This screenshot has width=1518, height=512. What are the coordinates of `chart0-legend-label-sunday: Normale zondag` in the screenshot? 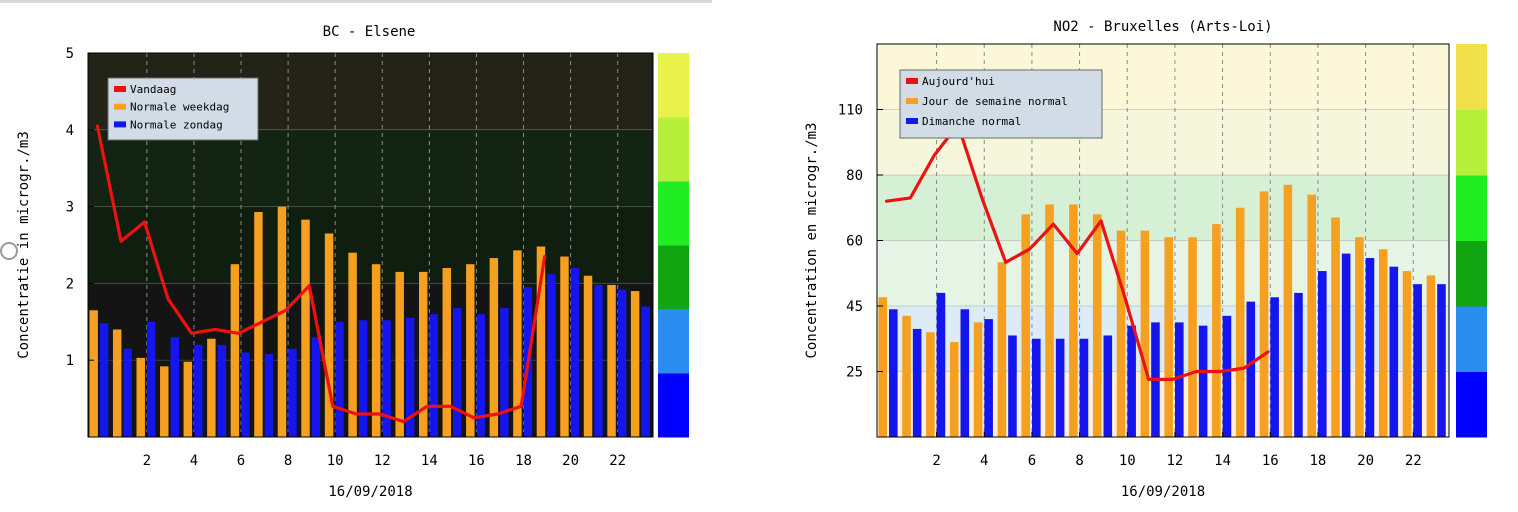 It's located at (176, 124).